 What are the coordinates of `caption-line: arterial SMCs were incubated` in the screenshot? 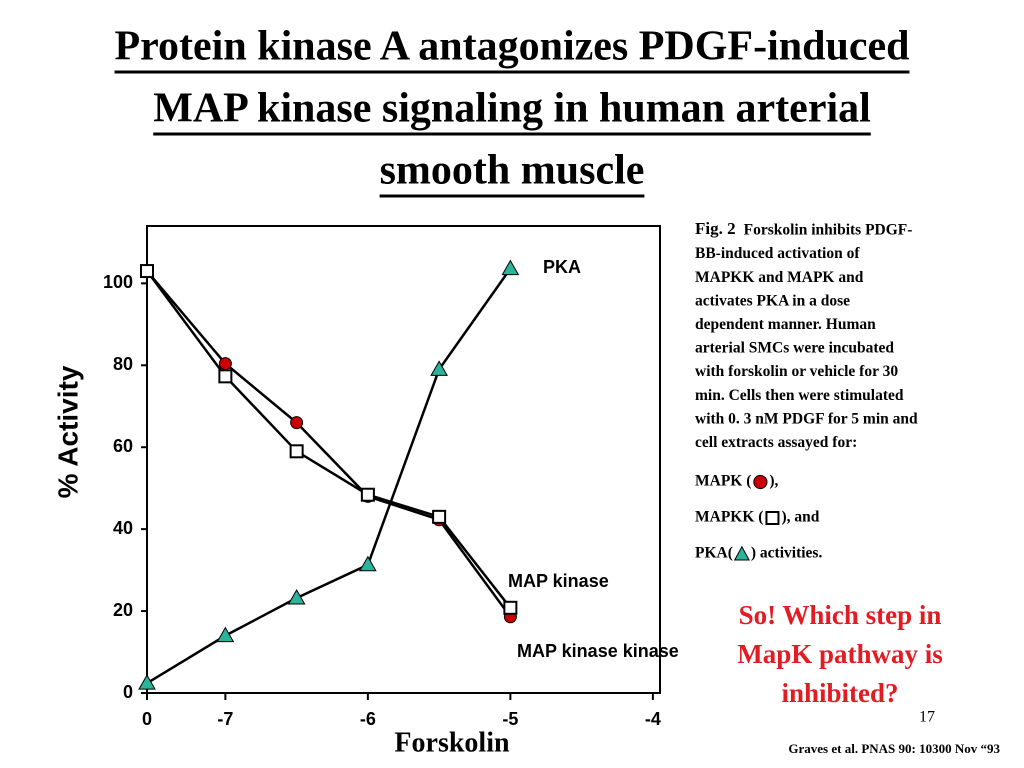 It's located at (794, 348).